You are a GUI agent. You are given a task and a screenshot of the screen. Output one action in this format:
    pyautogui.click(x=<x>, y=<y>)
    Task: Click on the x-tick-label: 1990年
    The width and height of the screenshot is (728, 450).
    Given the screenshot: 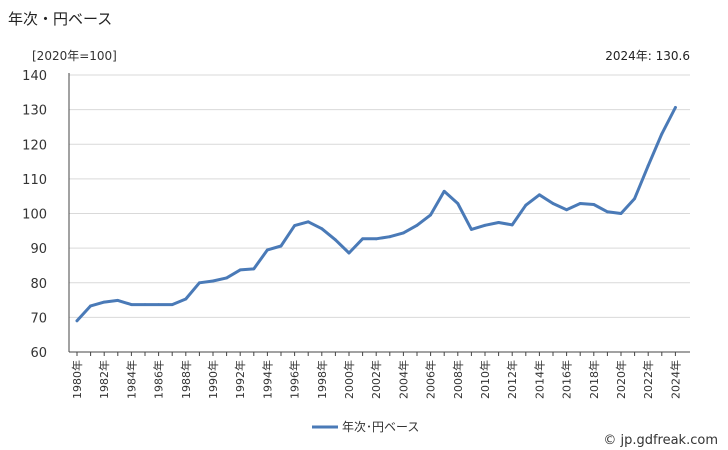 What is the action you would take?
    pyautogui.click(x=213, y=379)
    